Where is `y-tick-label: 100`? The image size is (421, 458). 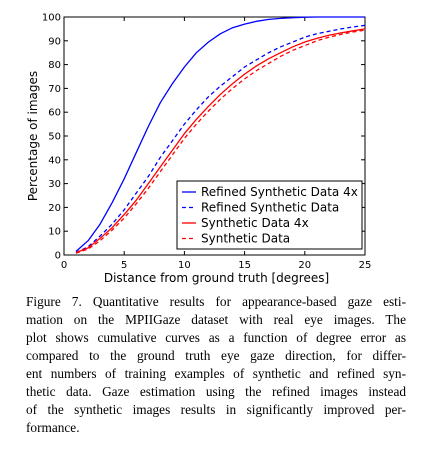
y-tick-label: 100 is located at coordinates (51, 18).